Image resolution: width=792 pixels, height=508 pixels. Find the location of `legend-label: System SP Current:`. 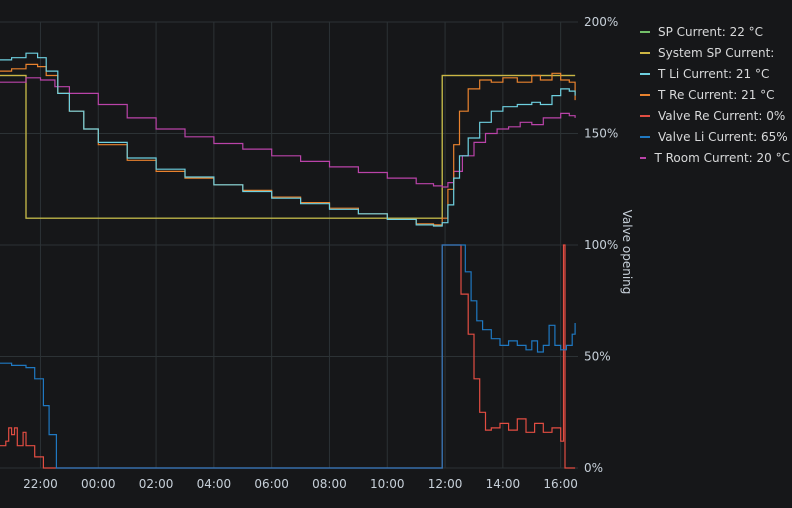

legend-label: System SP Current: is located at coordinates (716, 52).